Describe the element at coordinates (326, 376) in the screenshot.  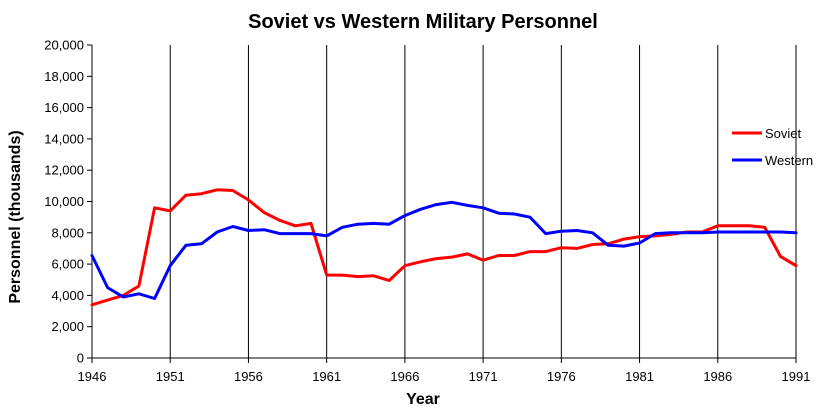
I see `x-tick-label: 1961` at that location.